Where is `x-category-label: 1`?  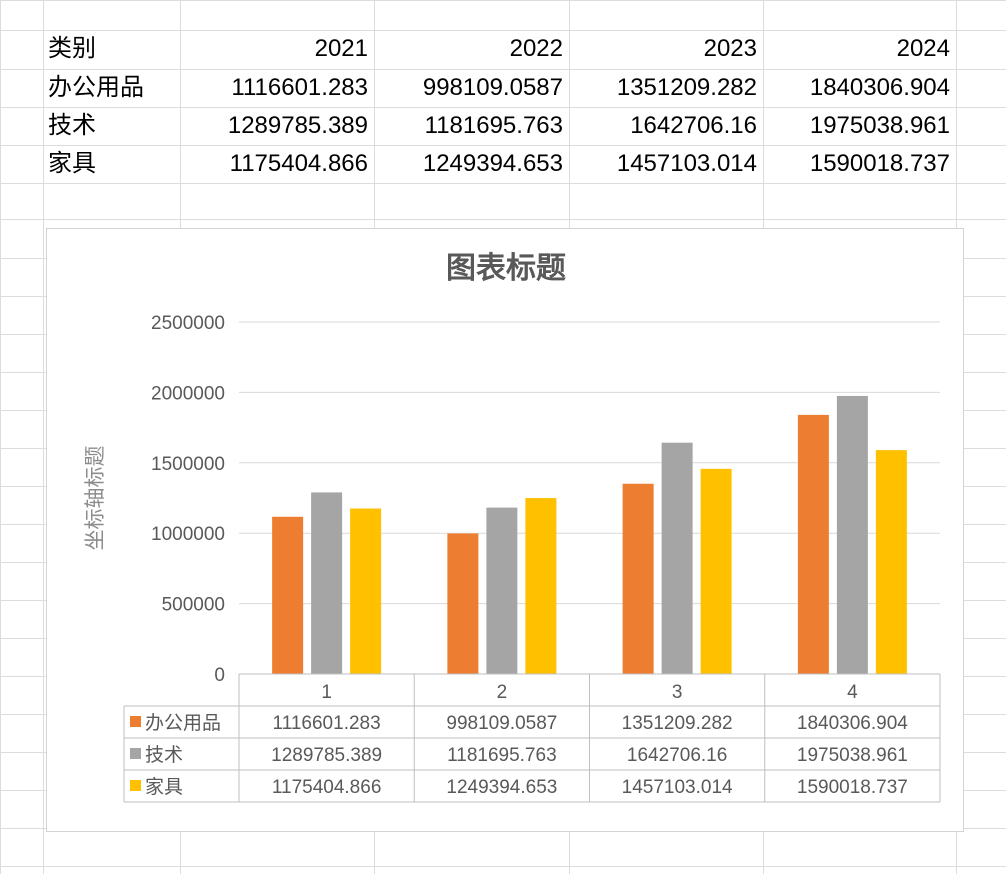
x-category-label: 1 is located at coordinates (326, 692).